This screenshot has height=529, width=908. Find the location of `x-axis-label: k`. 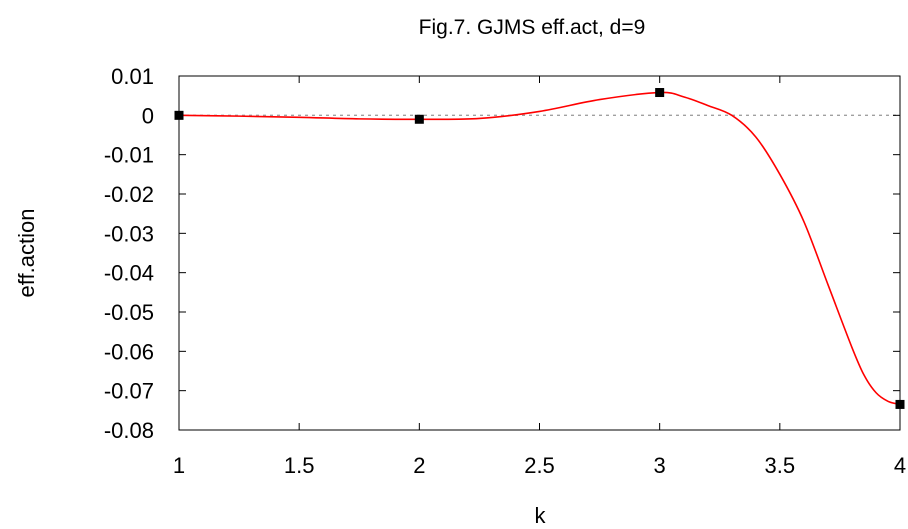

x-axis-label: k is located at coordinates (541, 515).